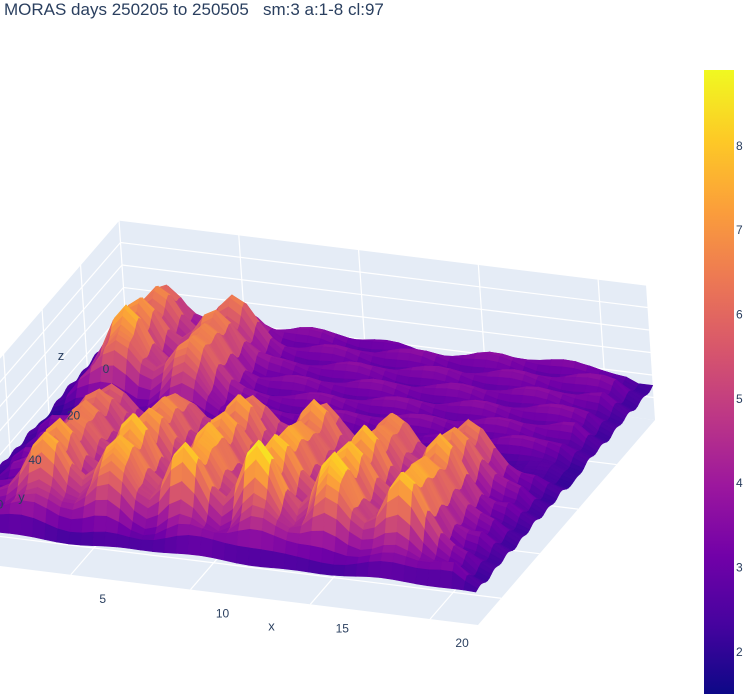 This screenshot has width=746, height=698. I want to click on x-tick-label: 20, so click(462, 643).